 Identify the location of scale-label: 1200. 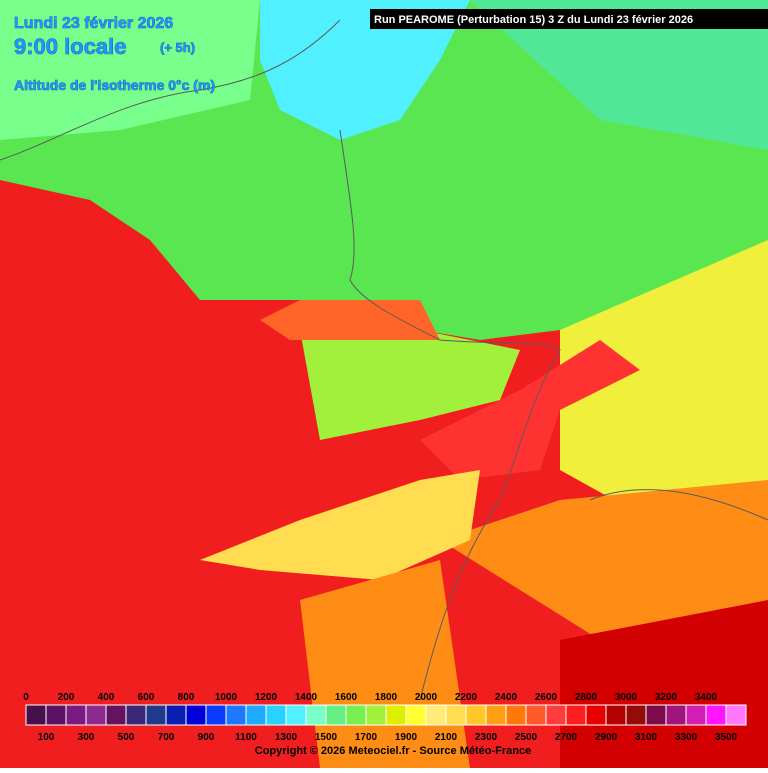
(266, 697).